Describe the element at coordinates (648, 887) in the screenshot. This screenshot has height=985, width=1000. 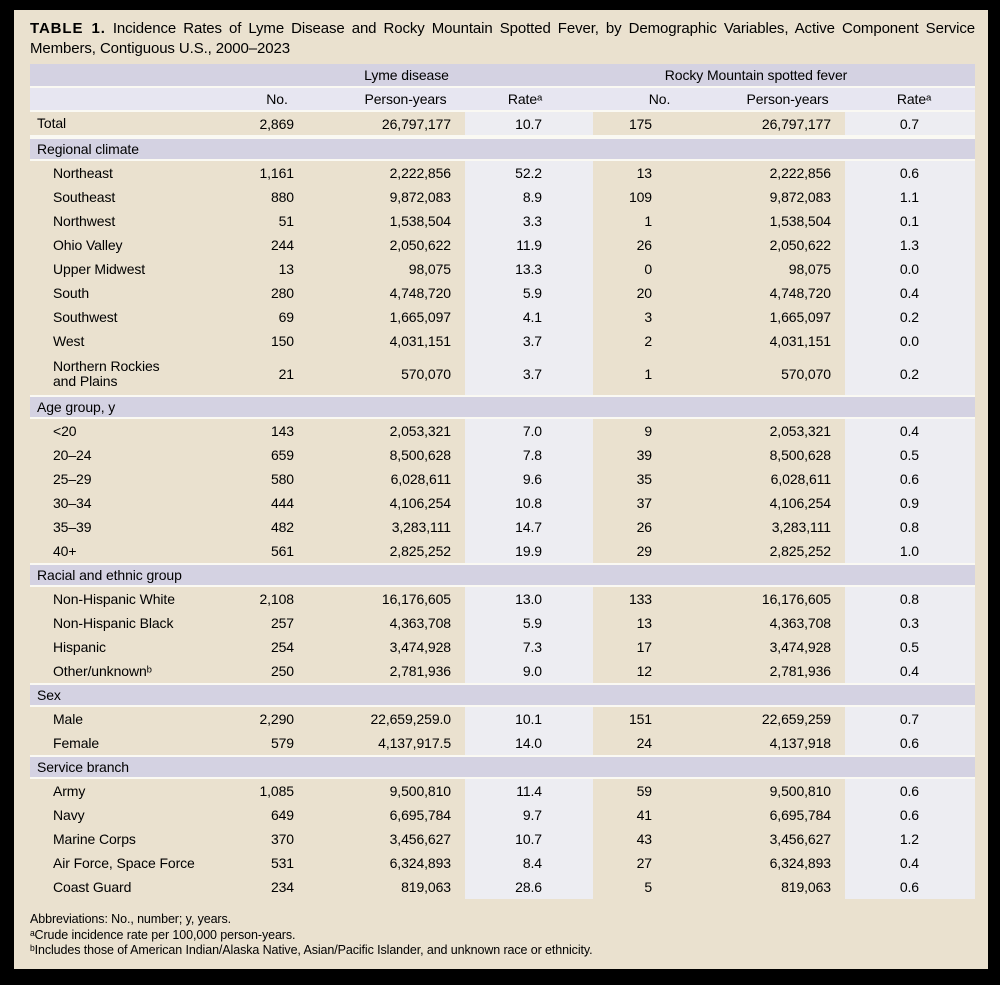
I see `cell-rmsf-no: 5` at that location.